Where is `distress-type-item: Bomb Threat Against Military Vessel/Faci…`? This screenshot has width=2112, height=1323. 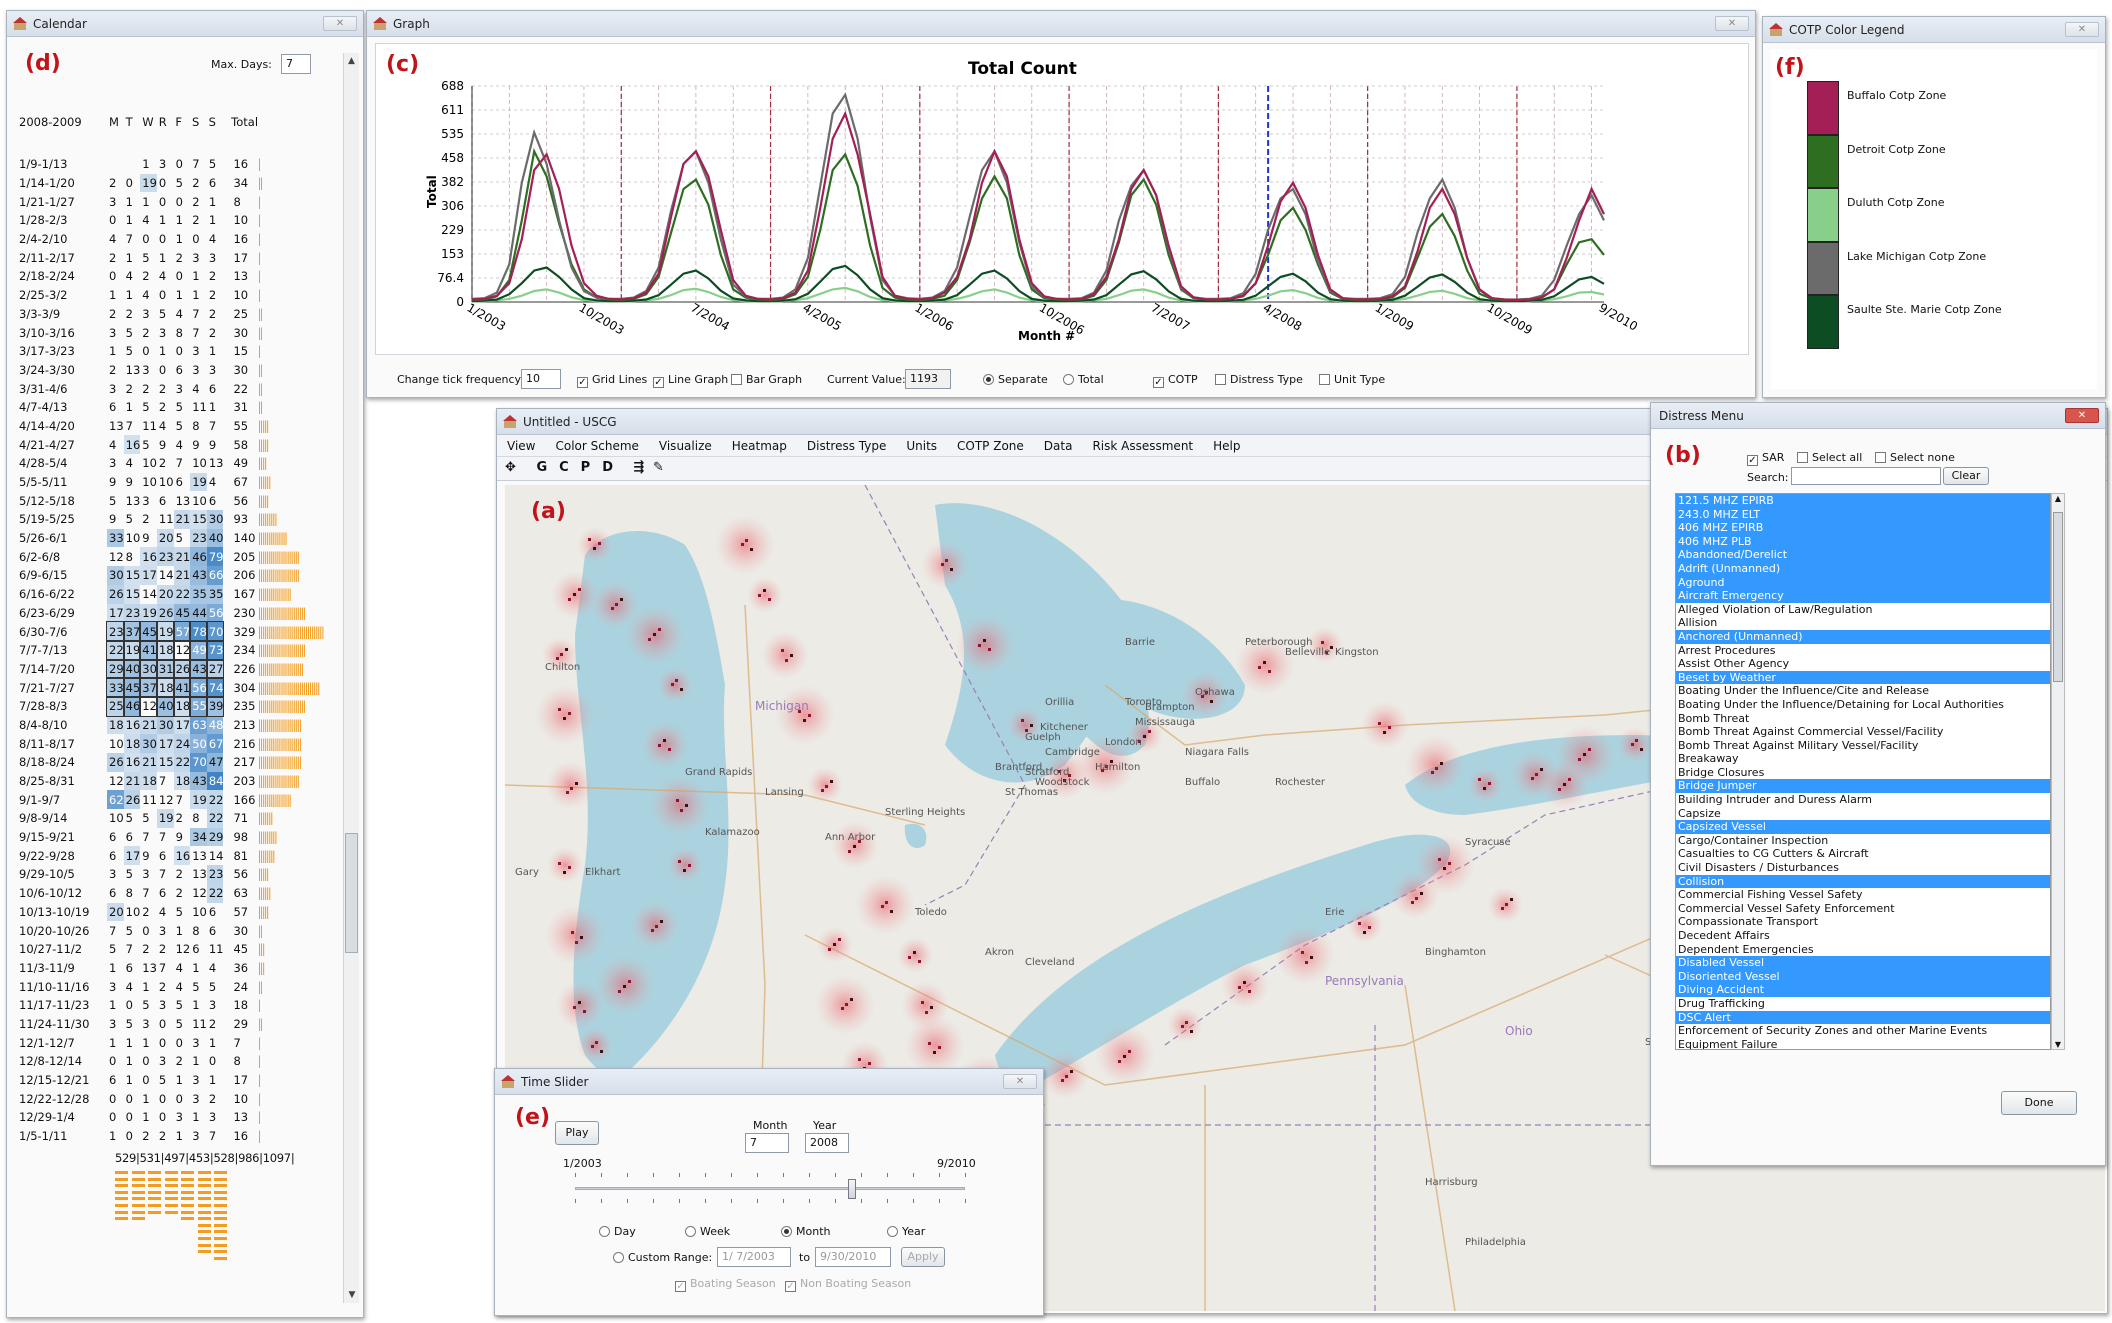 distress-type-item: Bomb Threat Against Military Vessel/Faci… is located at coordinates (1798, 745).